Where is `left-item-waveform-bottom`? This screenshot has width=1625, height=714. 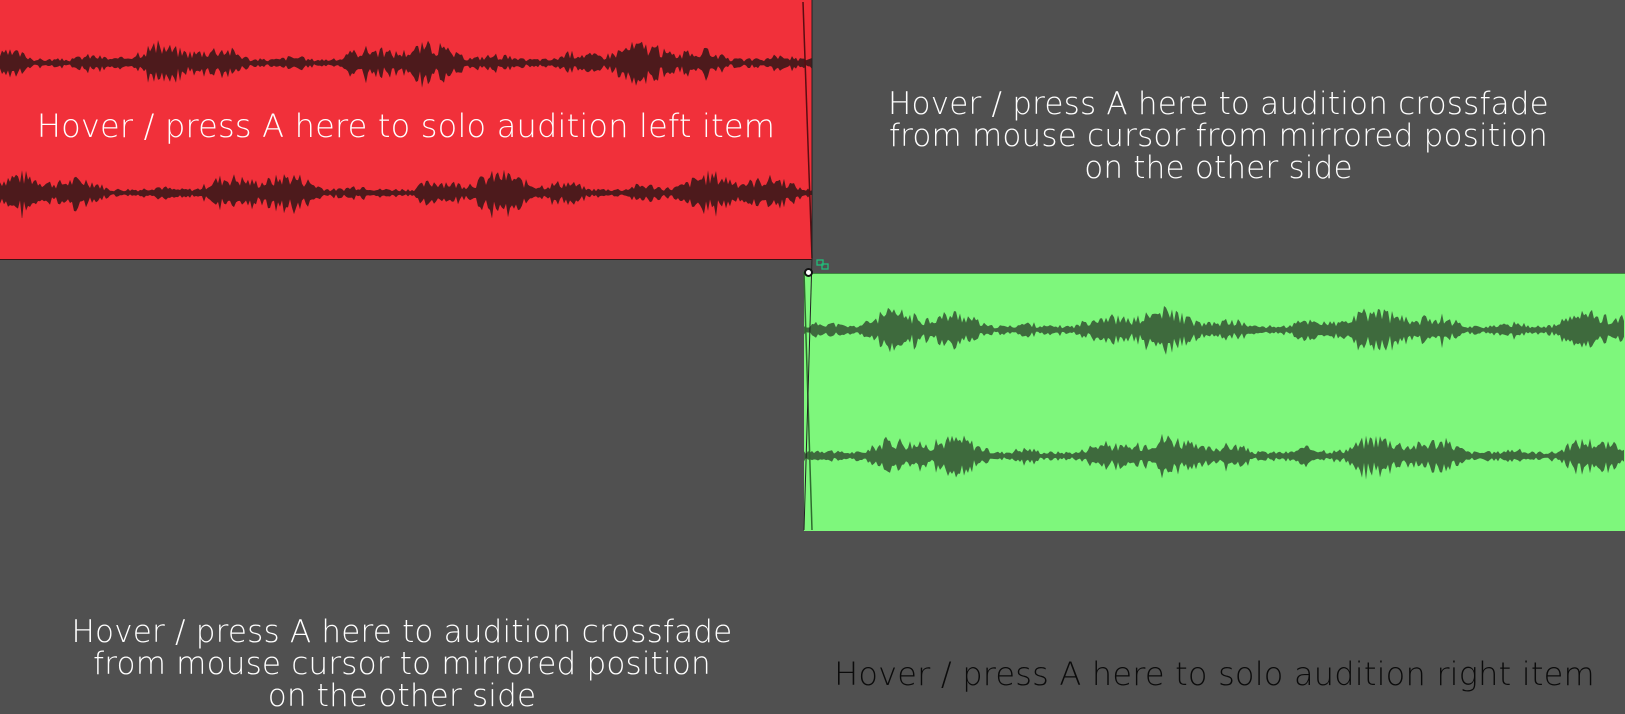 left-item-waveform-bottom is located at coordinates (406, 193).